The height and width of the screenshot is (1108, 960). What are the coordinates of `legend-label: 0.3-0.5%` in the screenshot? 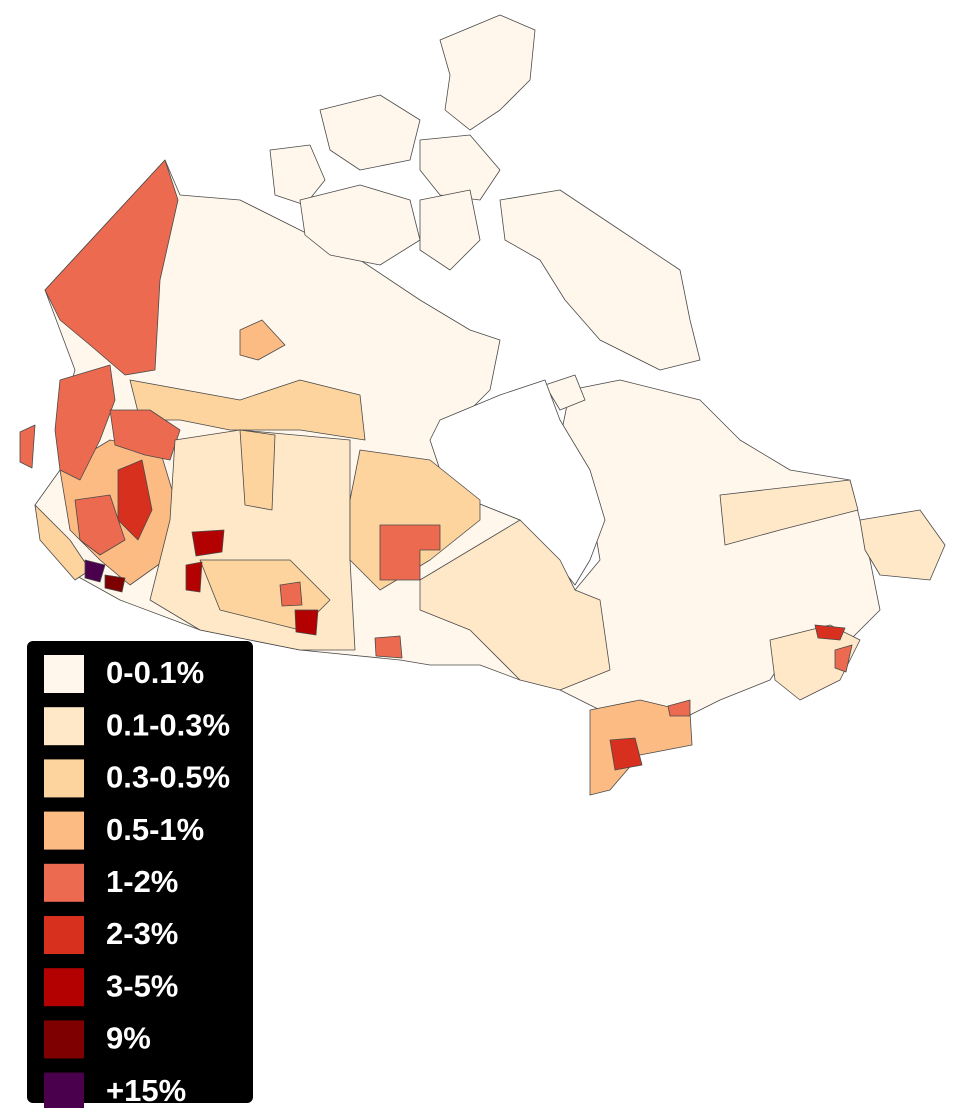 It's located at (168, 777).